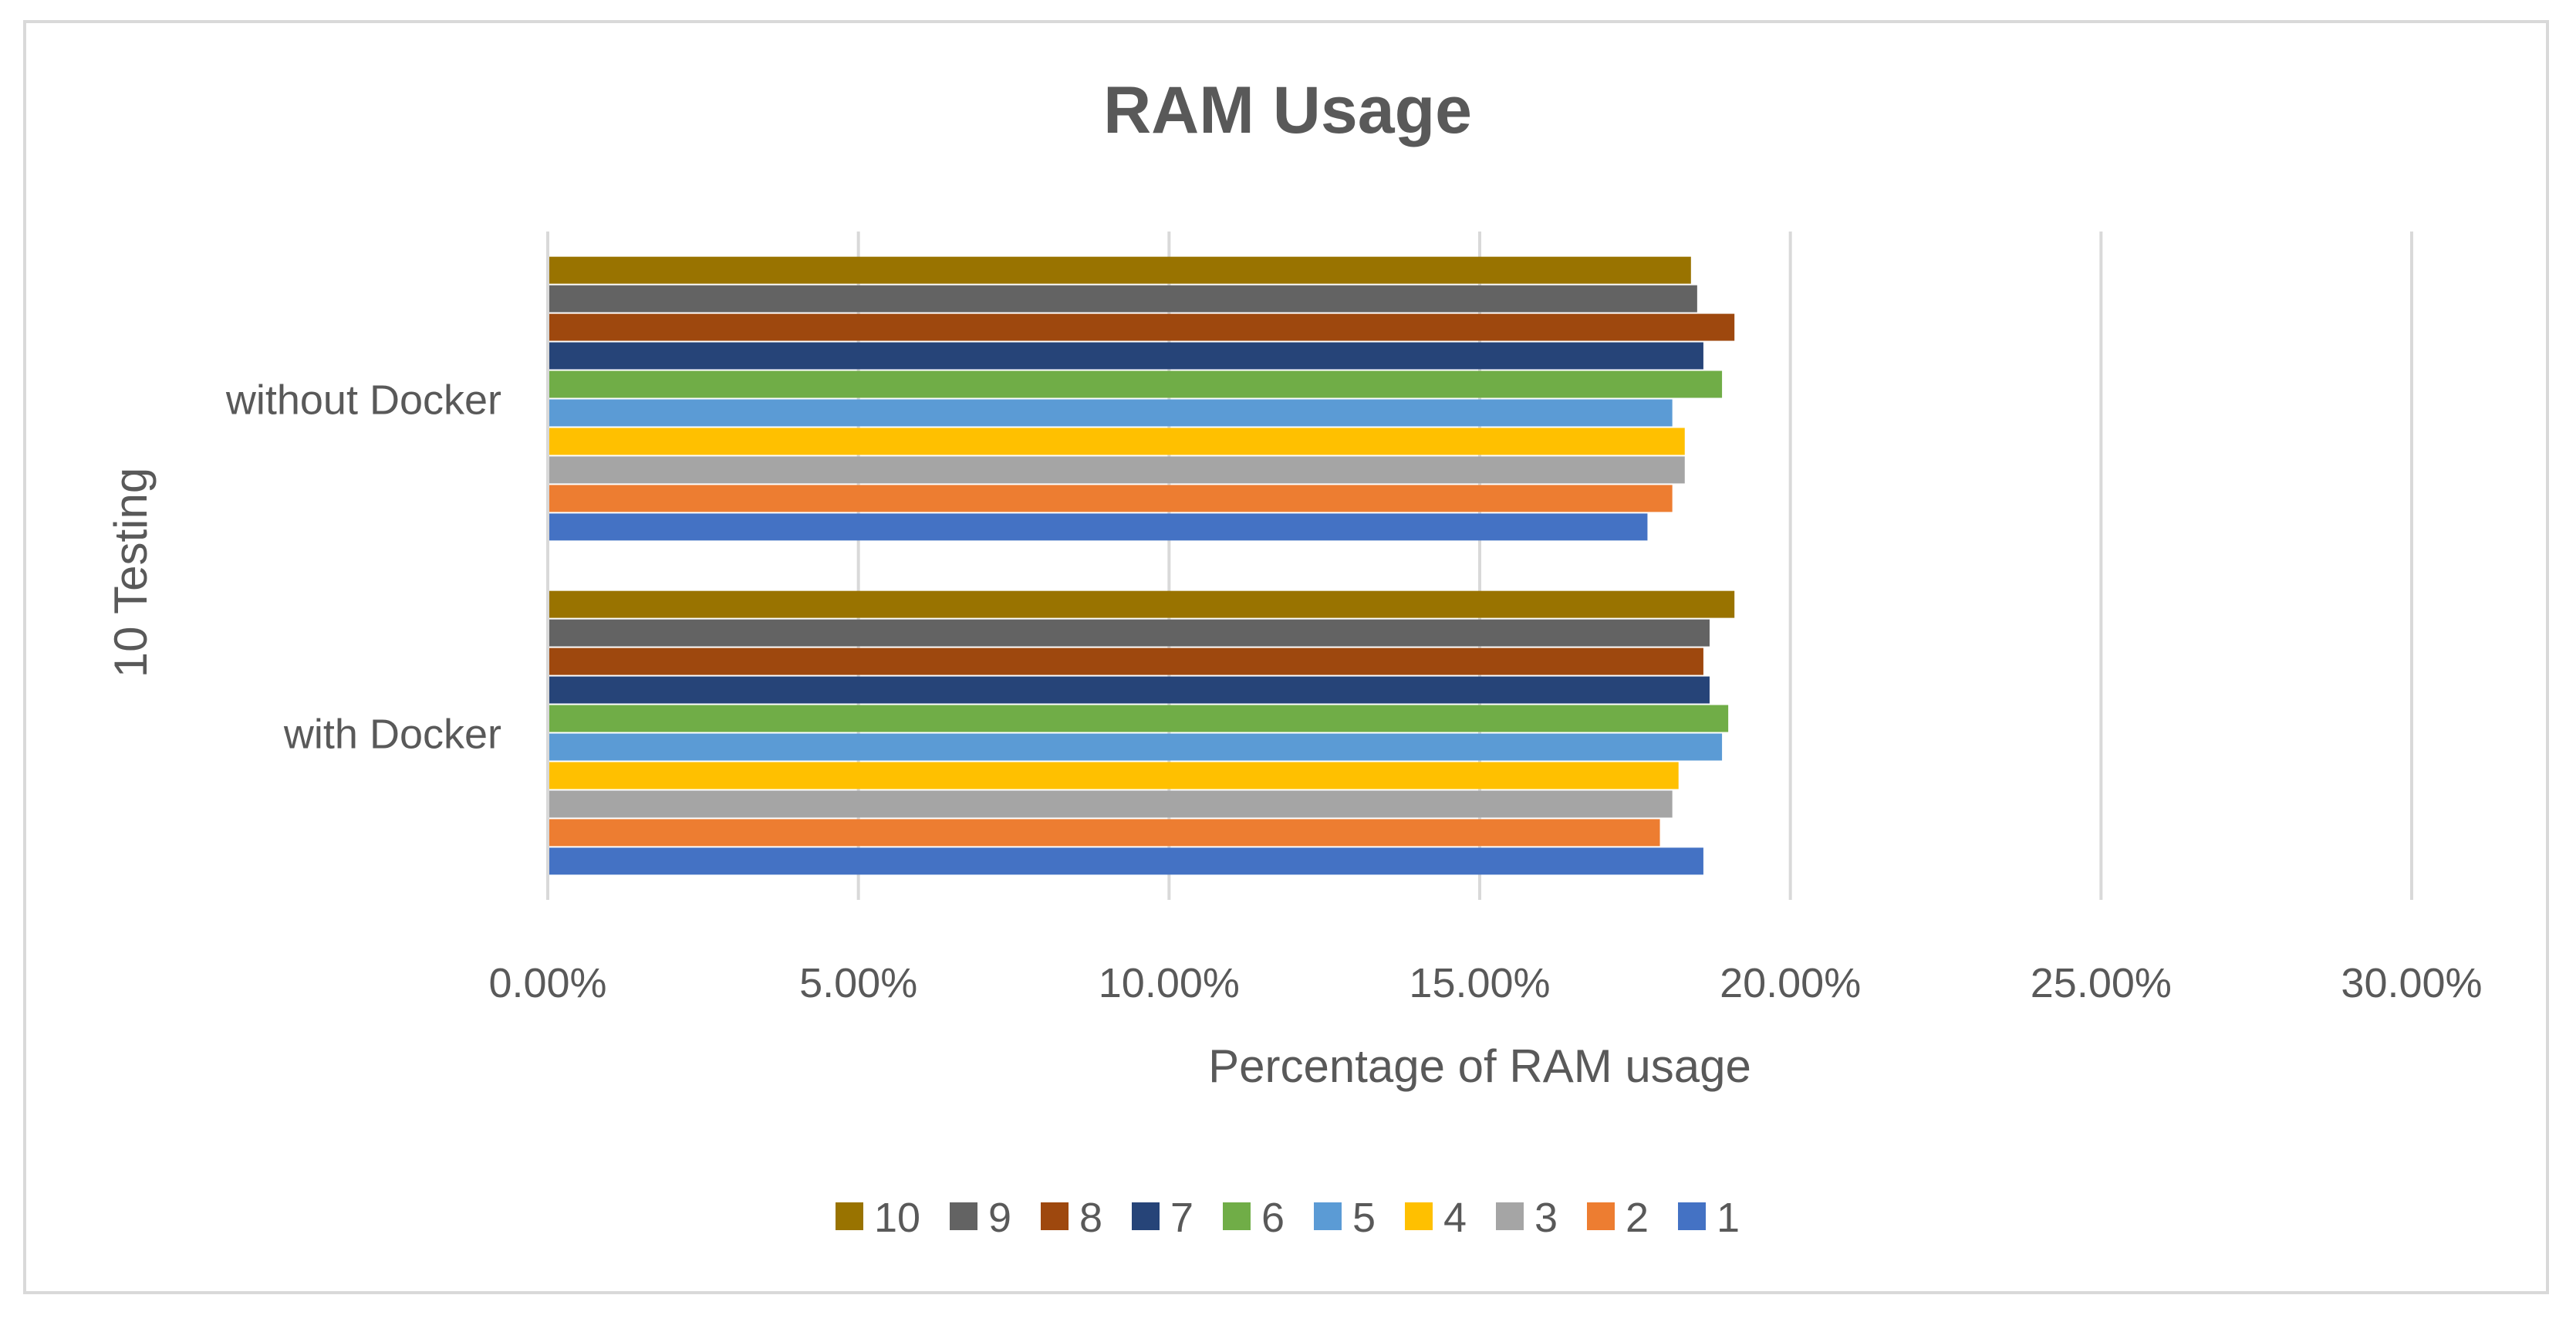 The height and width of the screenshot is (1322, 2576). What do you see at coordinates (131, 573) in the screenshot?
I see `y-axis-title: 10 Testing` at bounding box center [131, 573].